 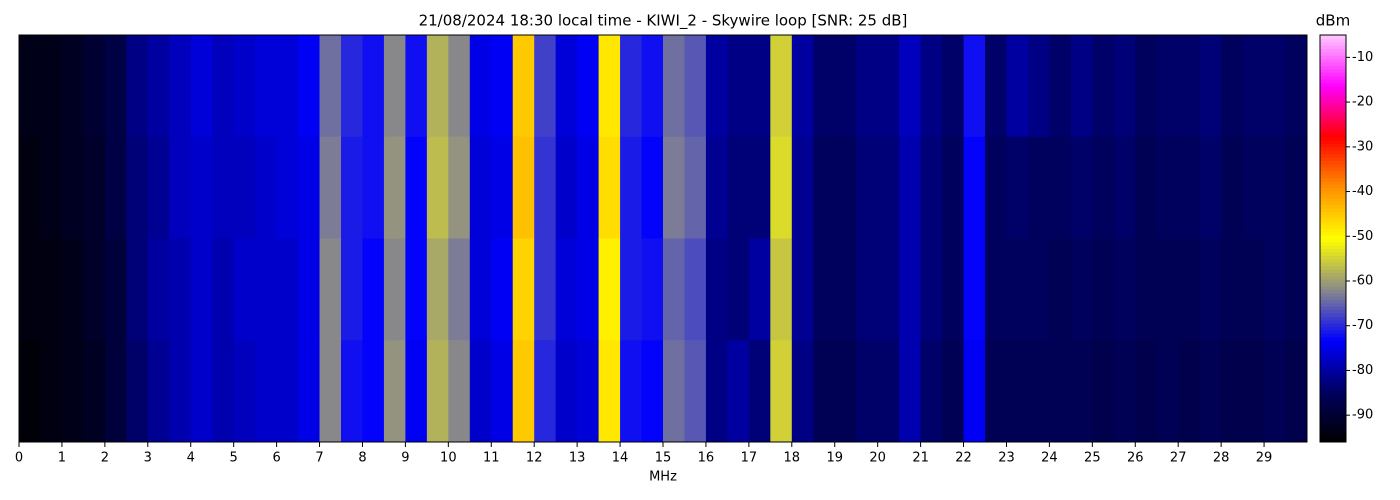 I want to click on x-tick-label: 23, so click(x=1006, y=458).